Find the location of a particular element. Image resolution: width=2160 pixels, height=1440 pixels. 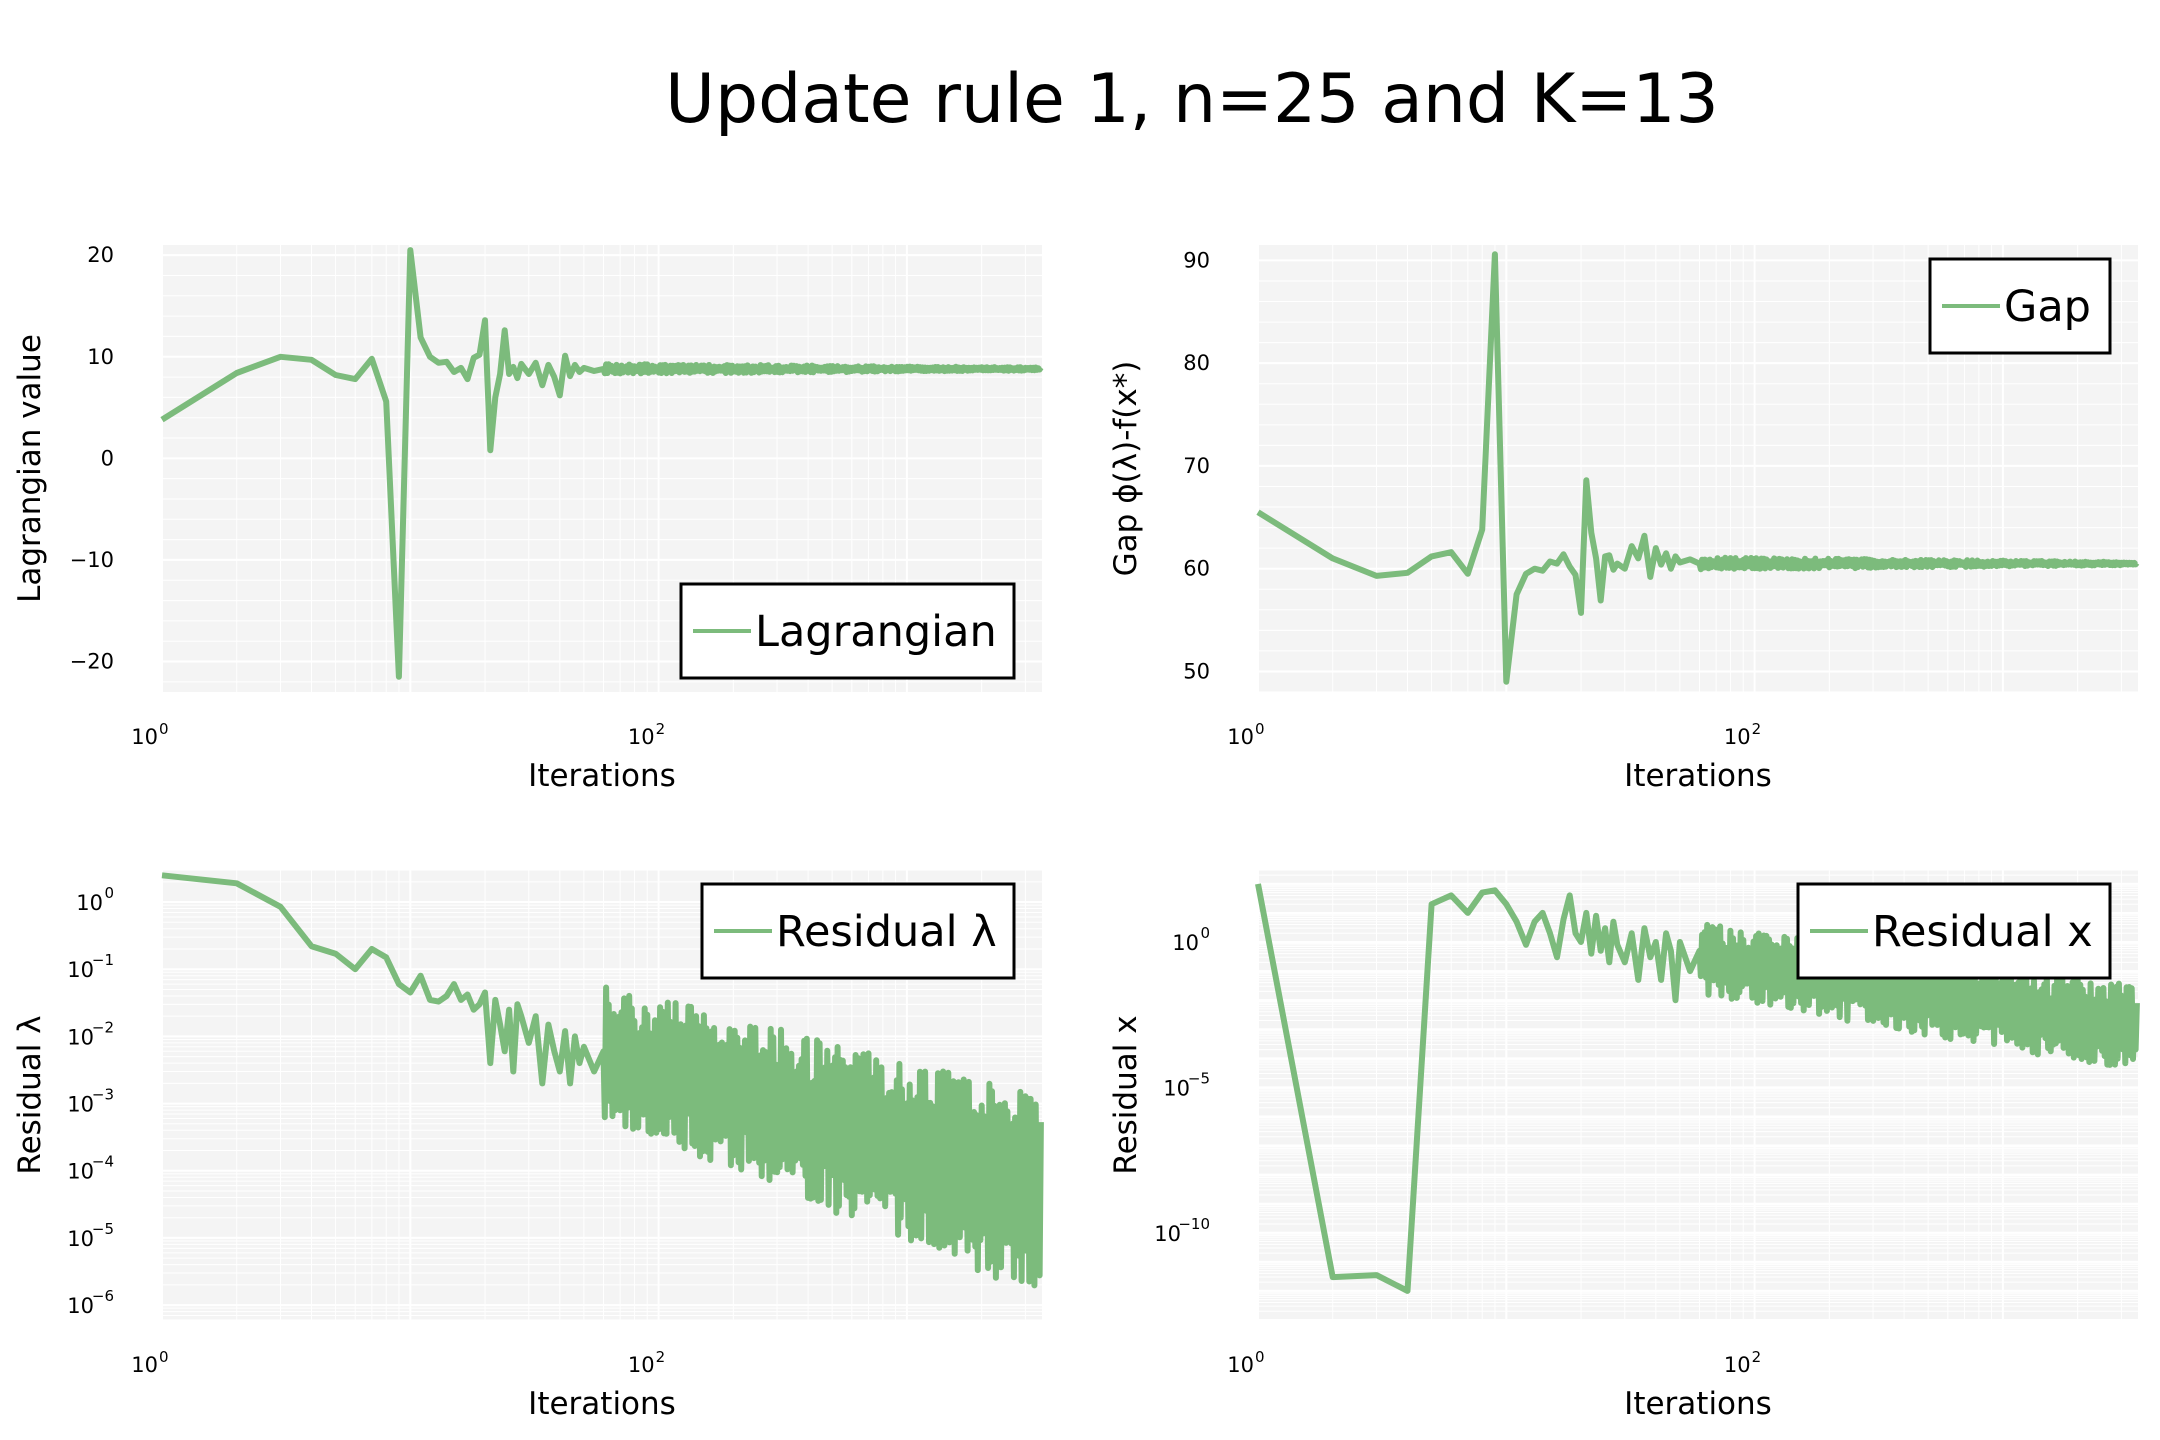

legend: Residual x is located at coordinates (1954, 931).